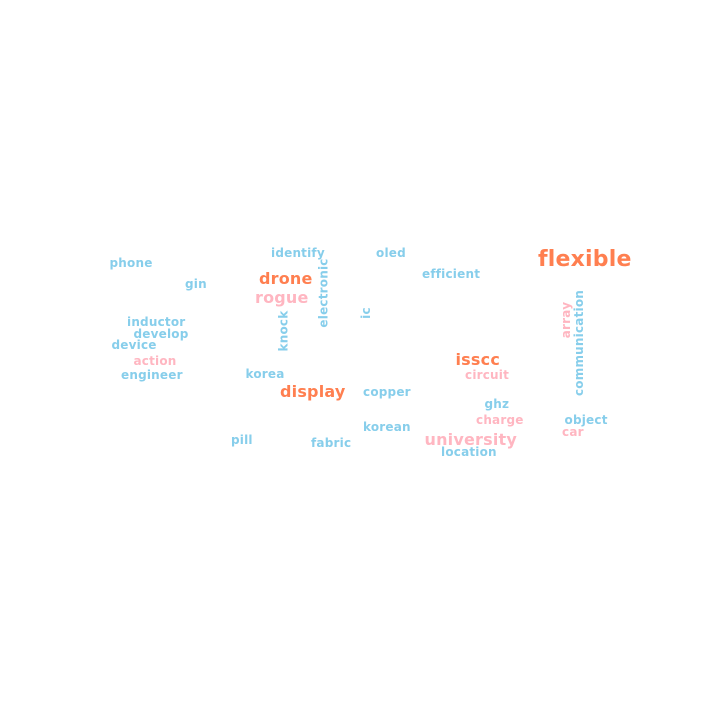 Image resolution: width=720 pixels, height=720 pixels. What do you see at coordinates (298, 253) in the screenshot?
I see `word-identify: identify` at bounding box center [298, 253].